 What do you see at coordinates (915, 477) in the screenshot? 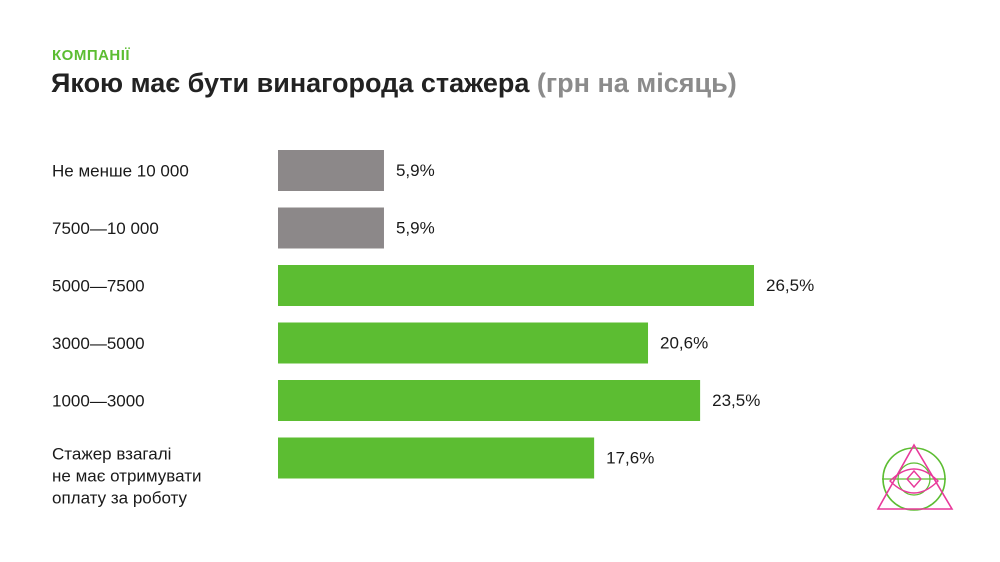
I see `eye-triangle-logo-icon` at bounding box center [915, 477].